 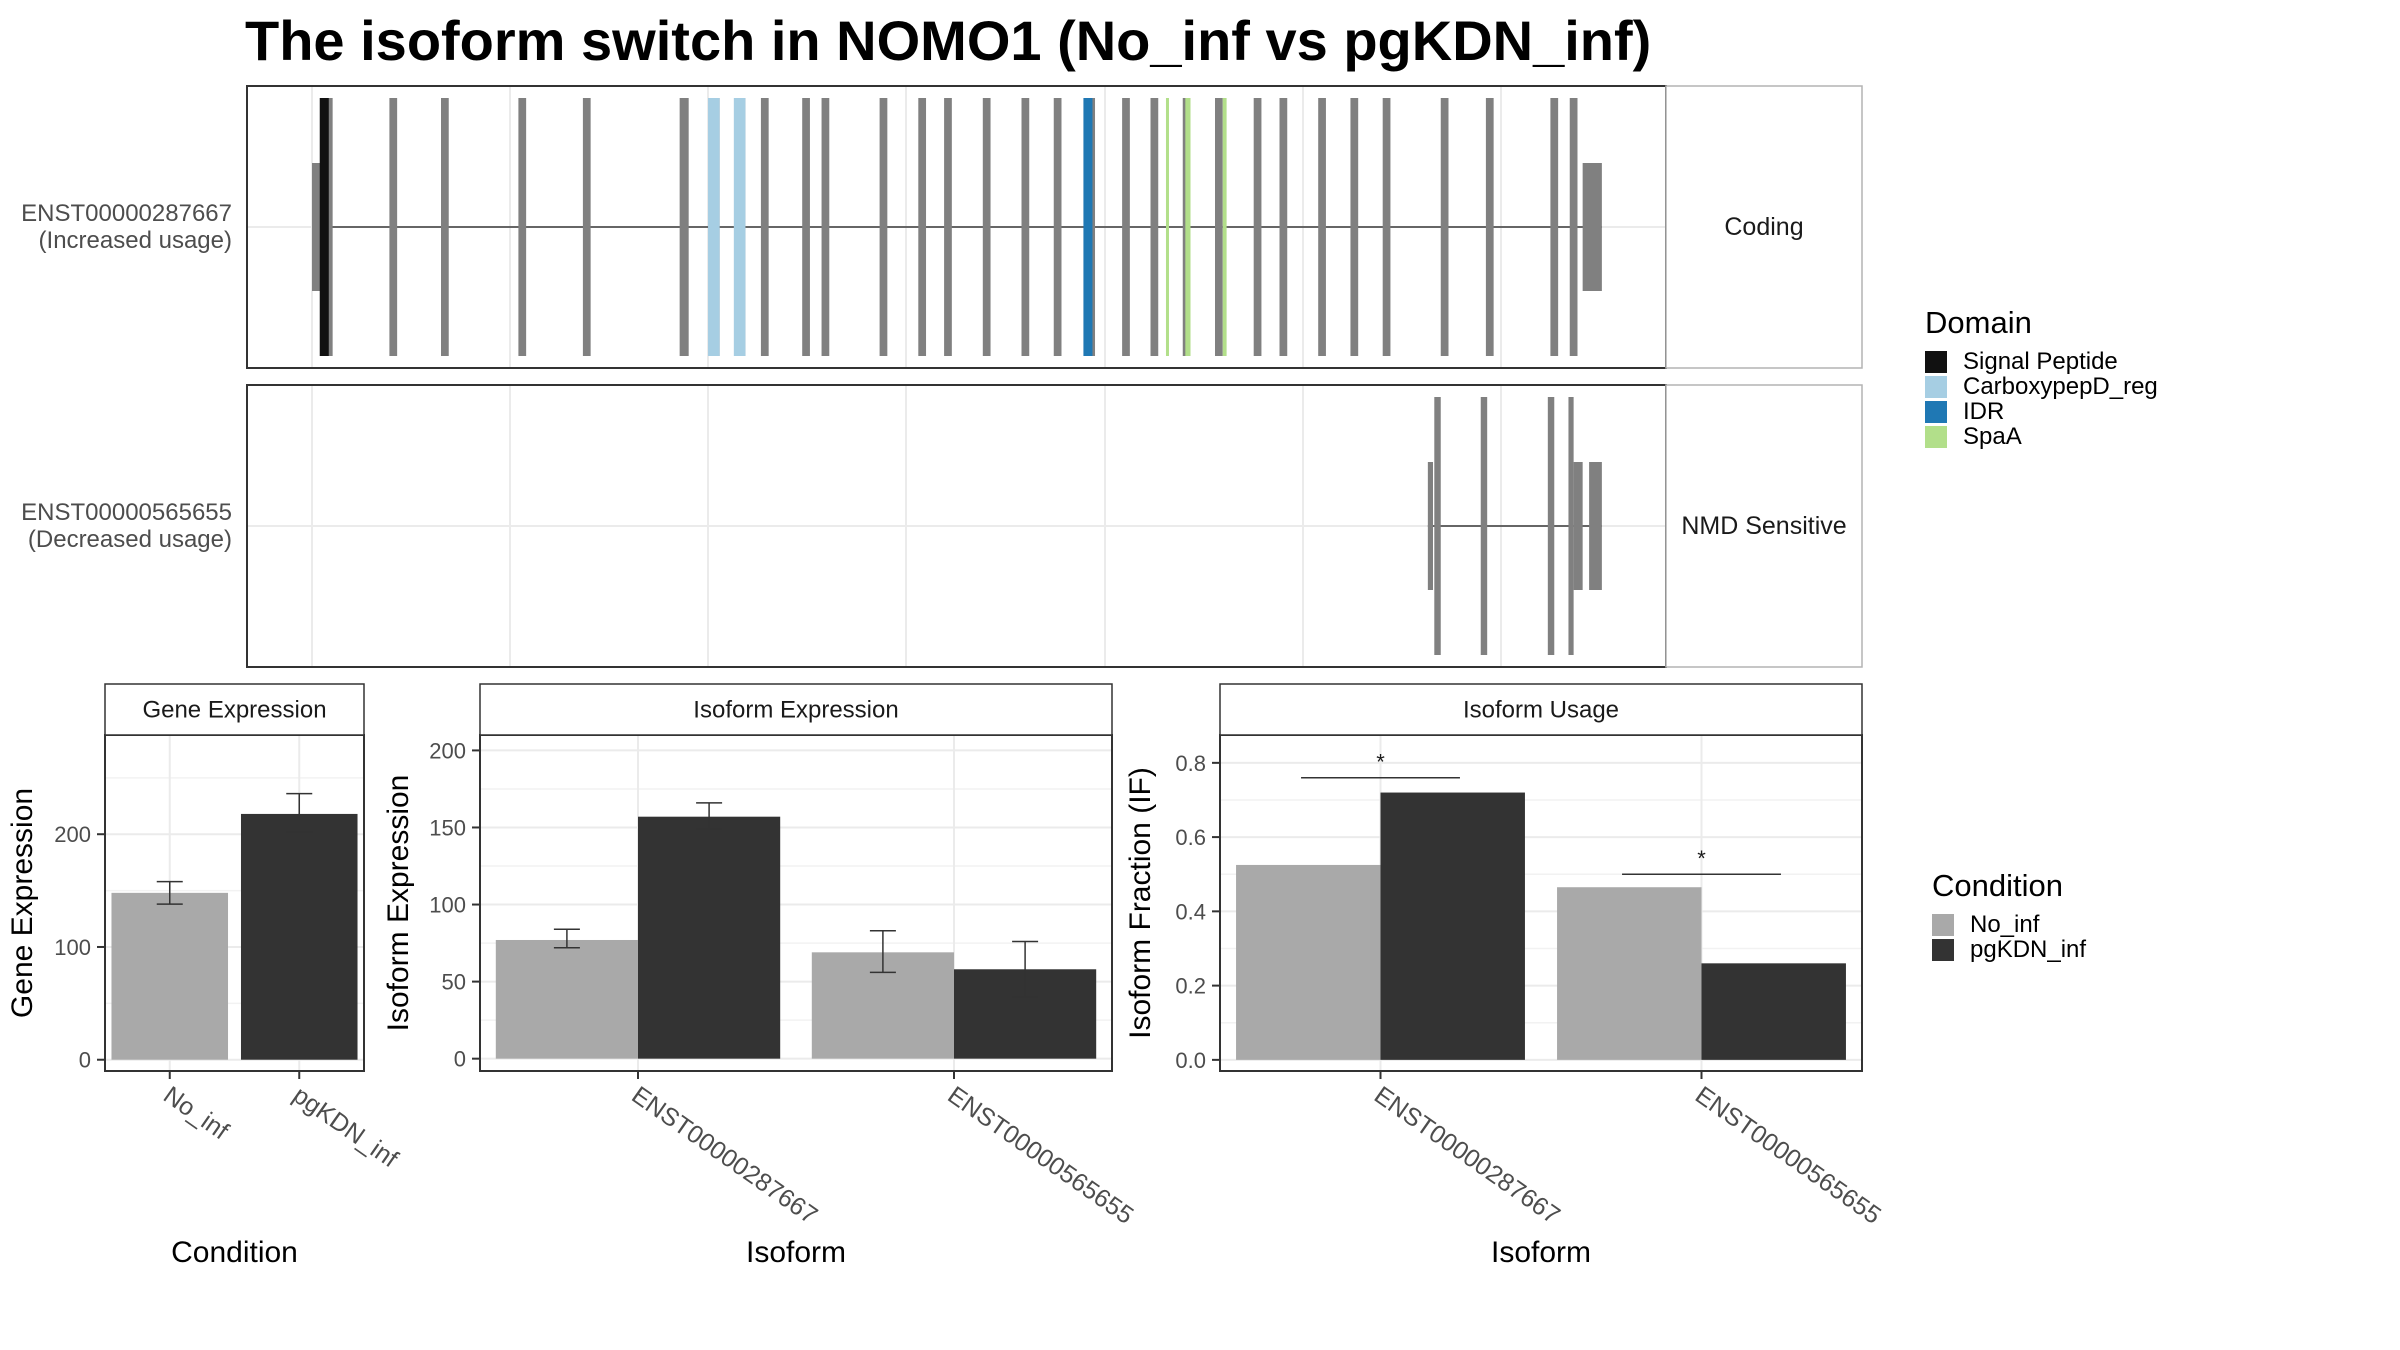 What do you see at coordinates (231, 881) in the screenshot?
I see `chart-gene-expression` at bounding box center [231, 881].